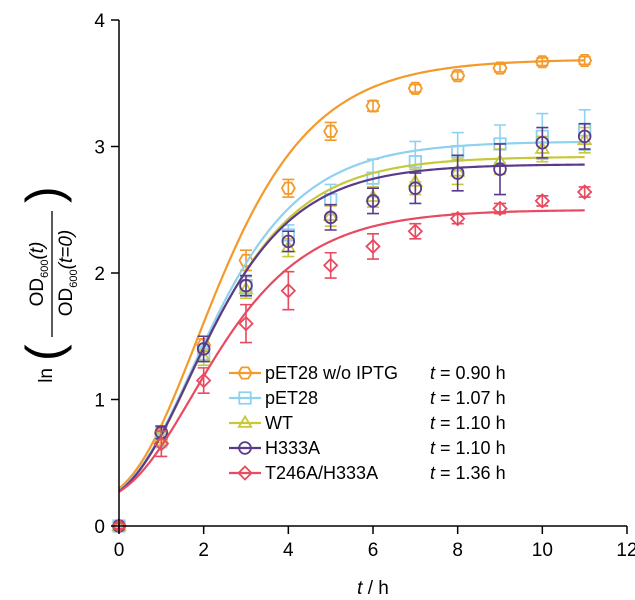 The image size is (635, 600). I want to click on legend-entry: T246A/H333A t = 1.36 h, so click(367, 473).